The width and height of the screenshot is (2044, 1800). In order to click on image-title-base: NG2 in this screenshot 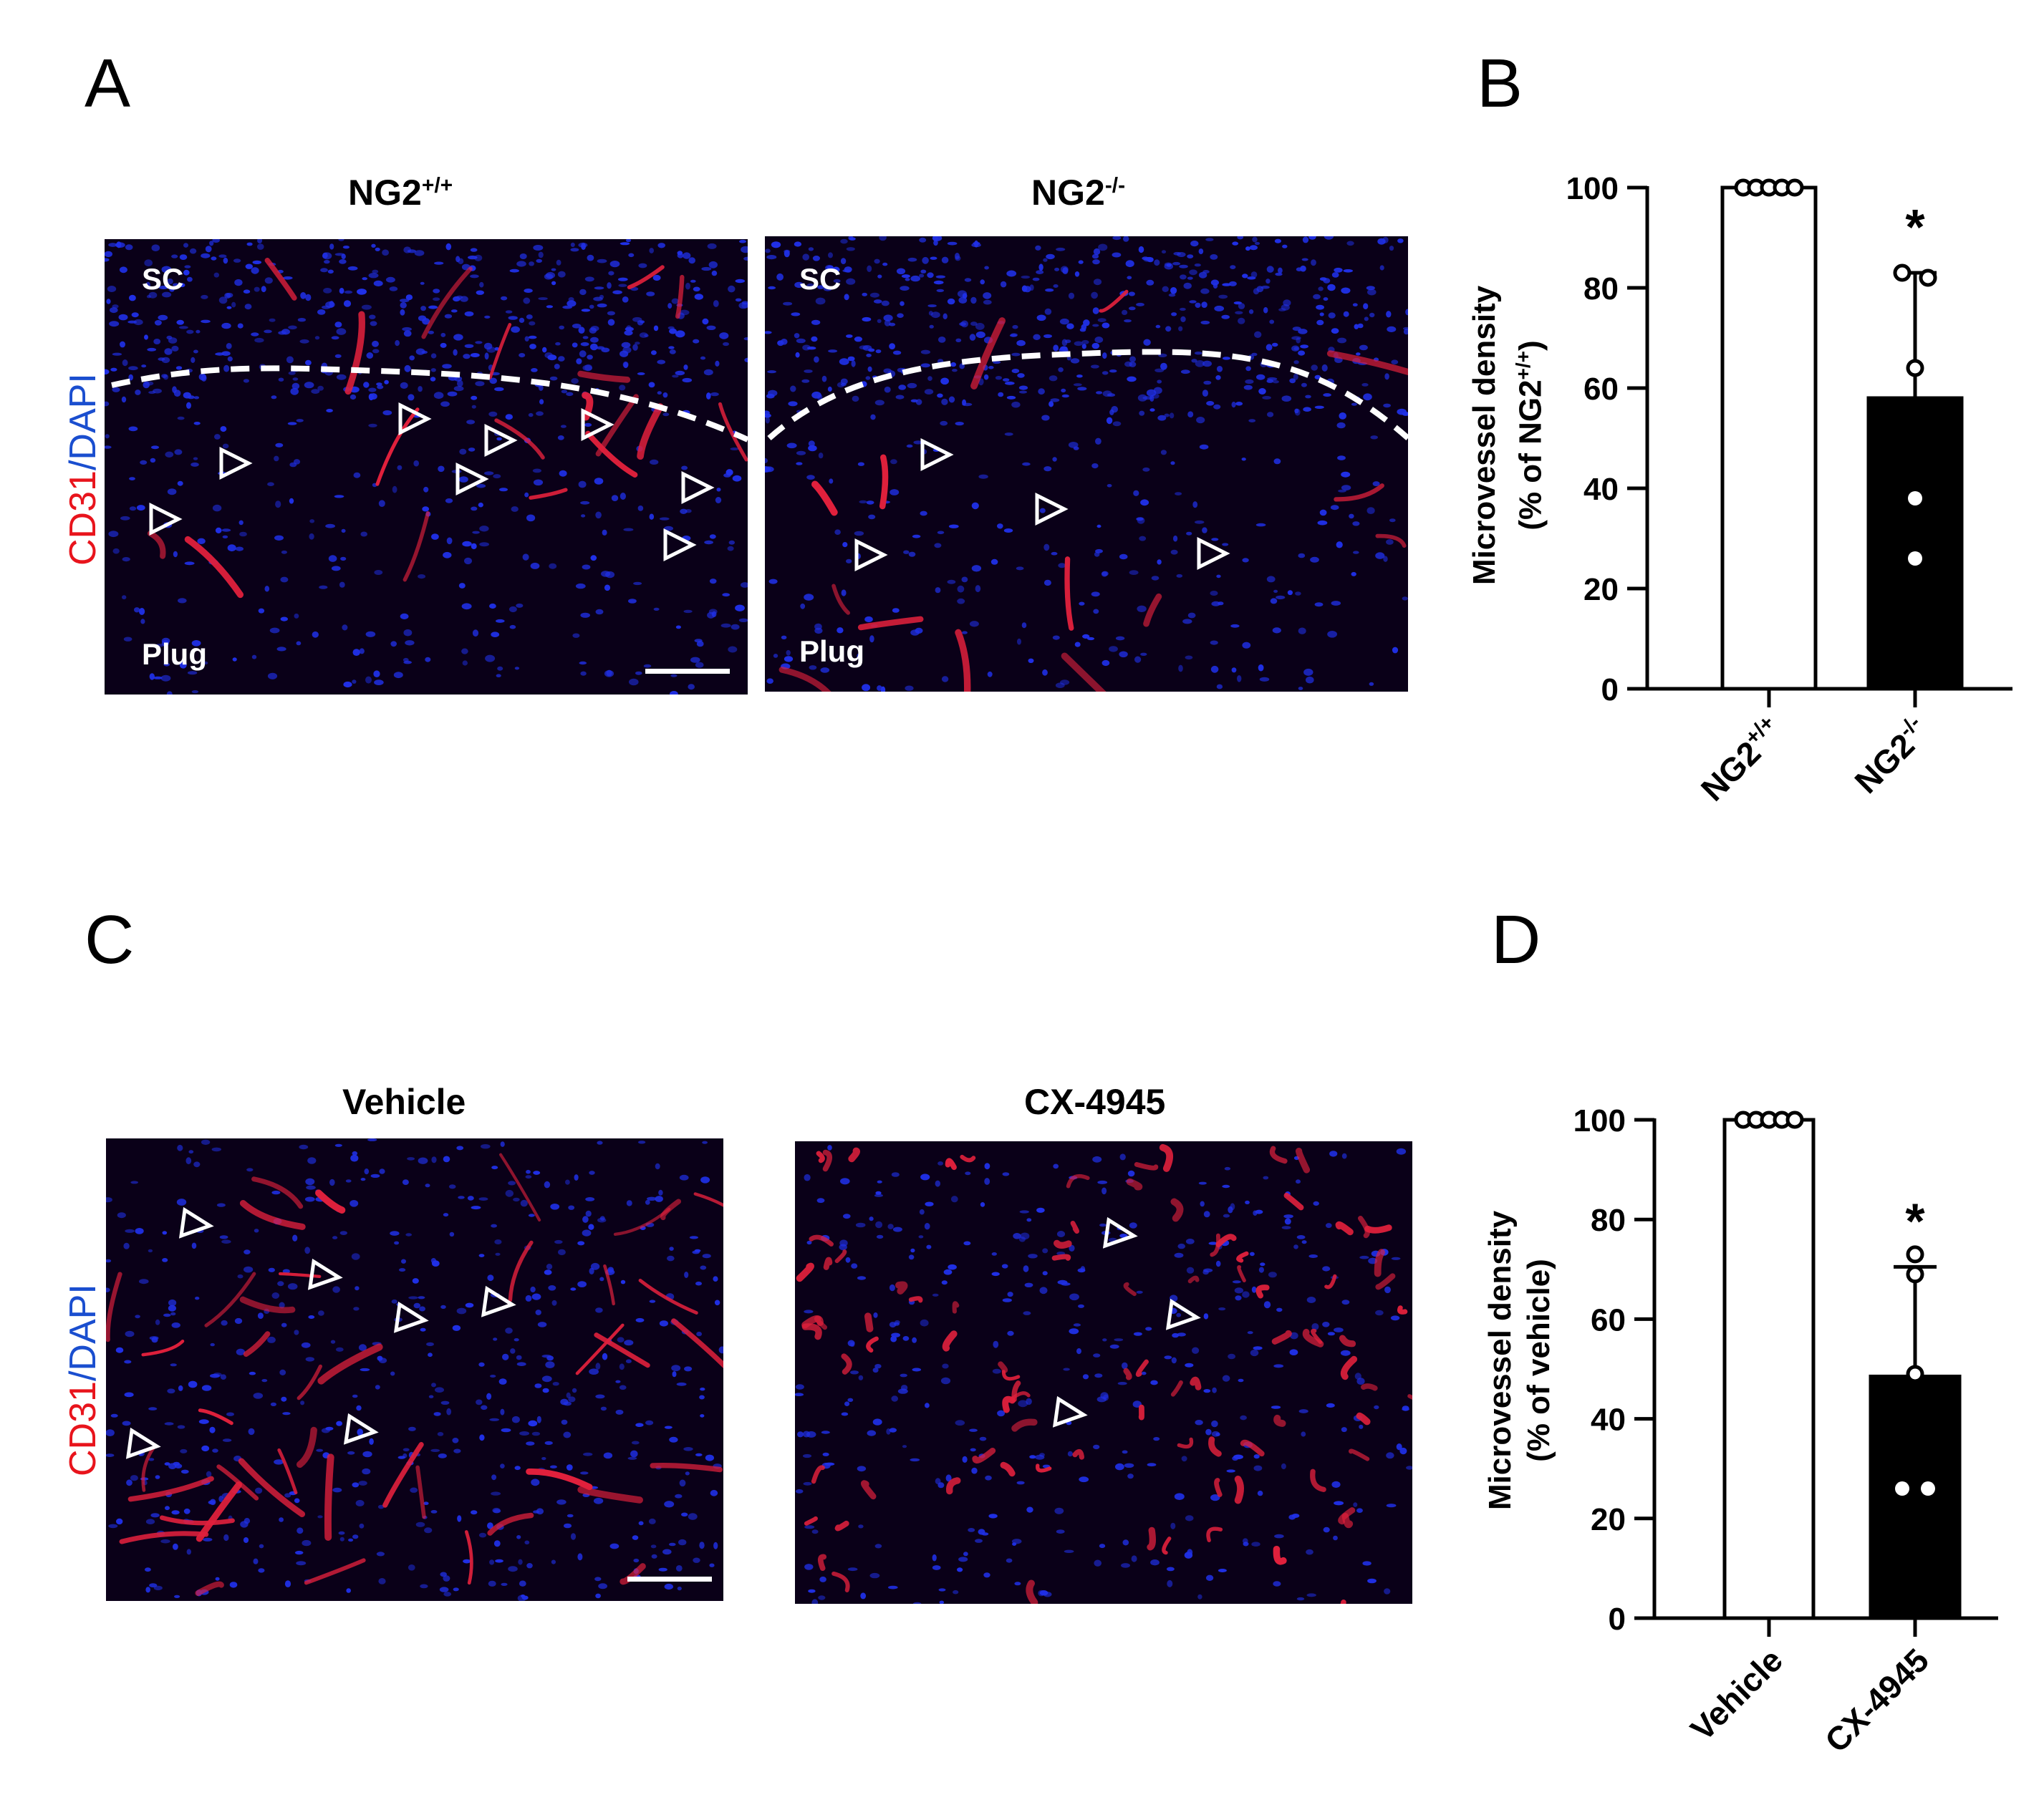, I will do `click(385, 193)`.